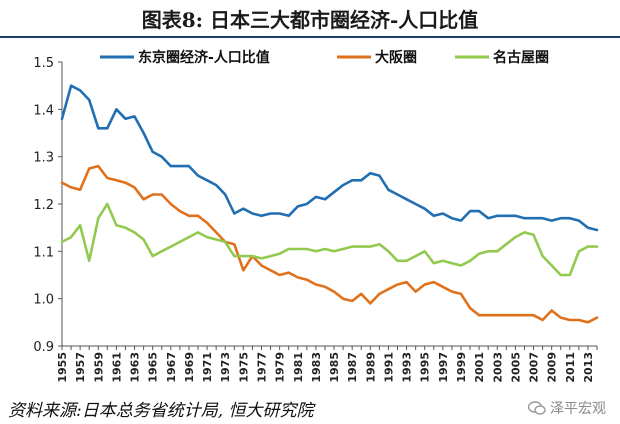  Describe the element at coordinates (98, 367) in the screenshot. I see `x-tick-label: 1959` at that location.